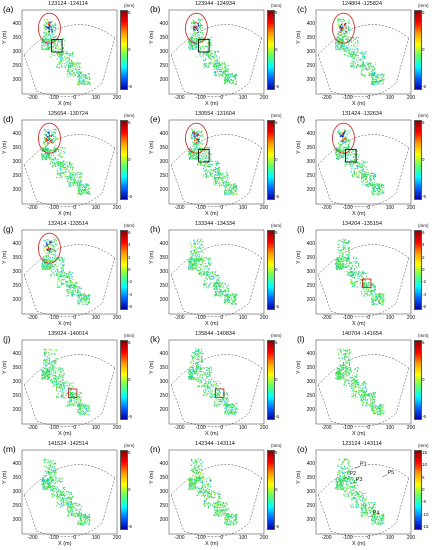 The image size is (441, 550). Describe the element at coordinates (65, 104) in the screenshot. I see `x-axis-label: X (m)` at that location.